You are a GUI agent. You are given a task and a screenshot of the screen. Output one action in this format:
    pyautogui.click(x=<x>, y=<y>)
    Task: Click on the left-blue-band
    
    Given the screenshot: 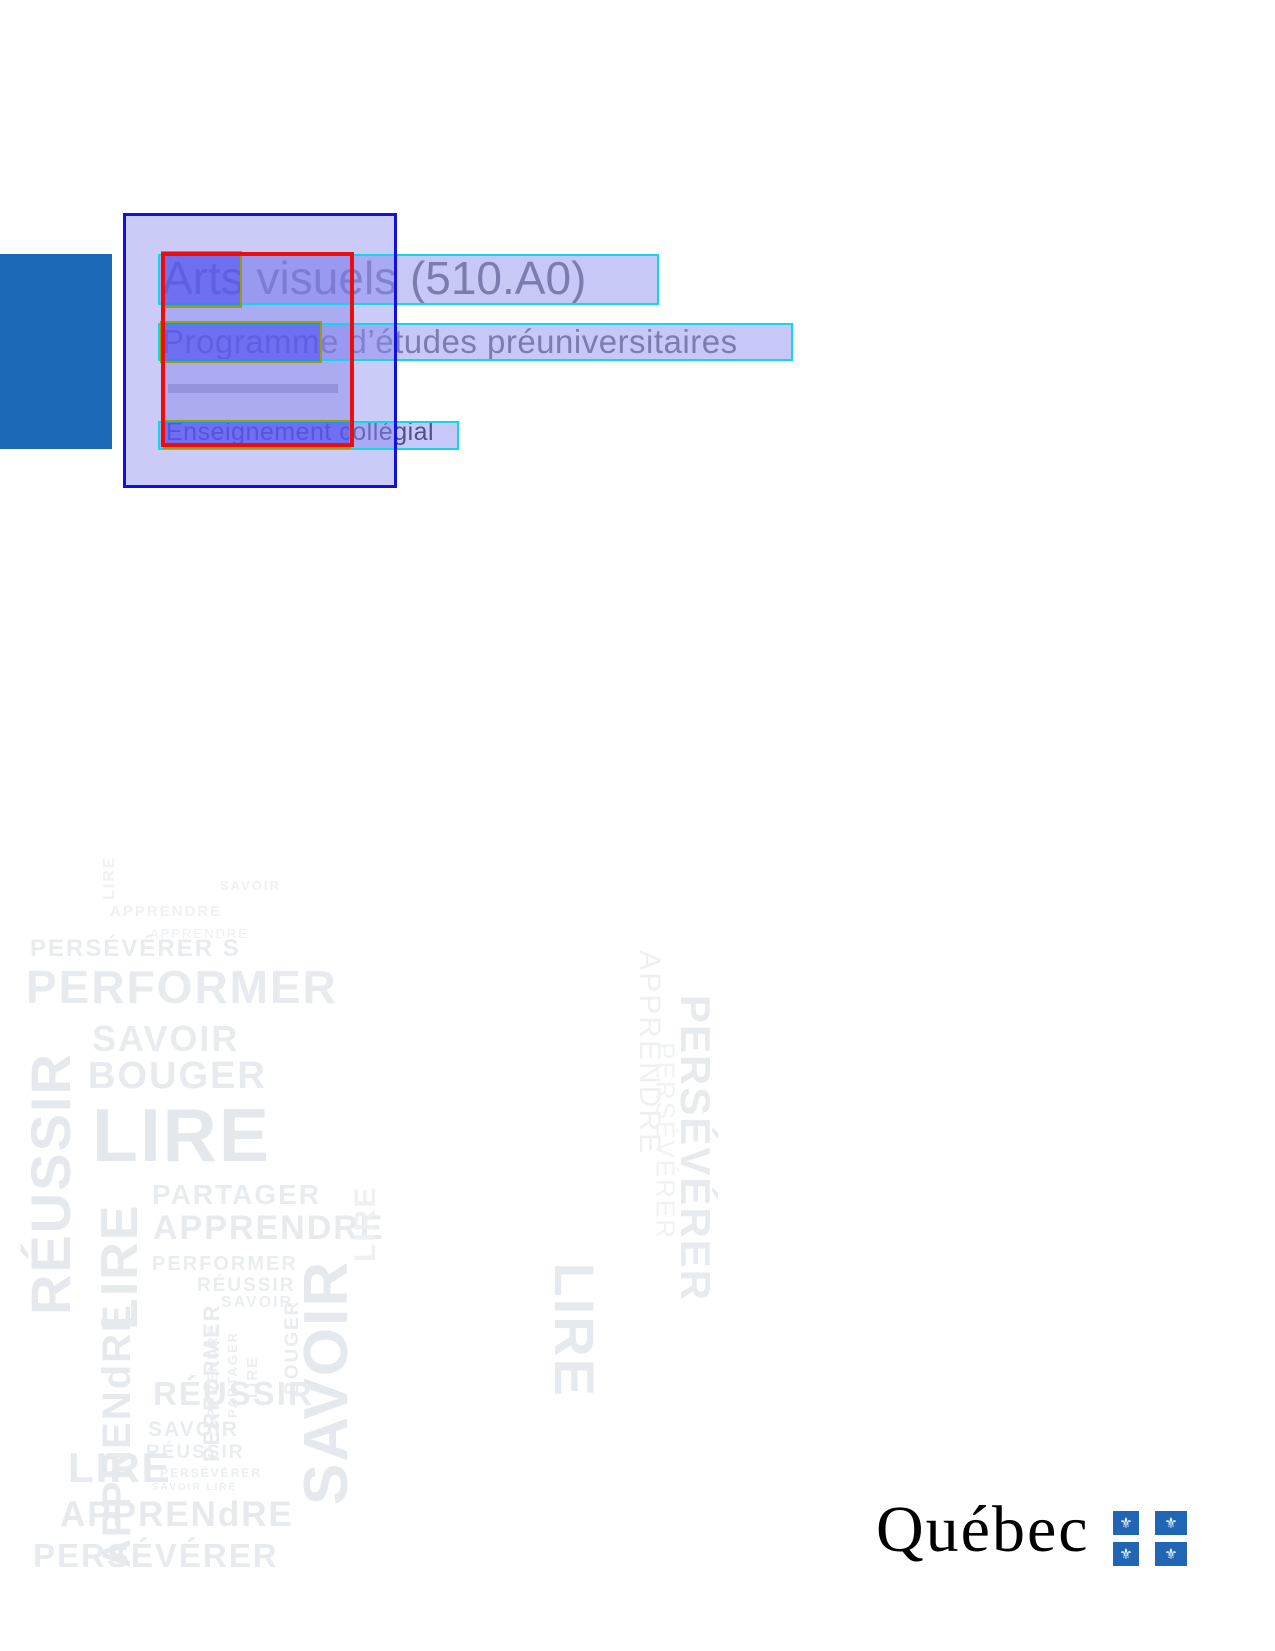 What is the action you would take?
    pyautogui.click(x=56, y=351)
    